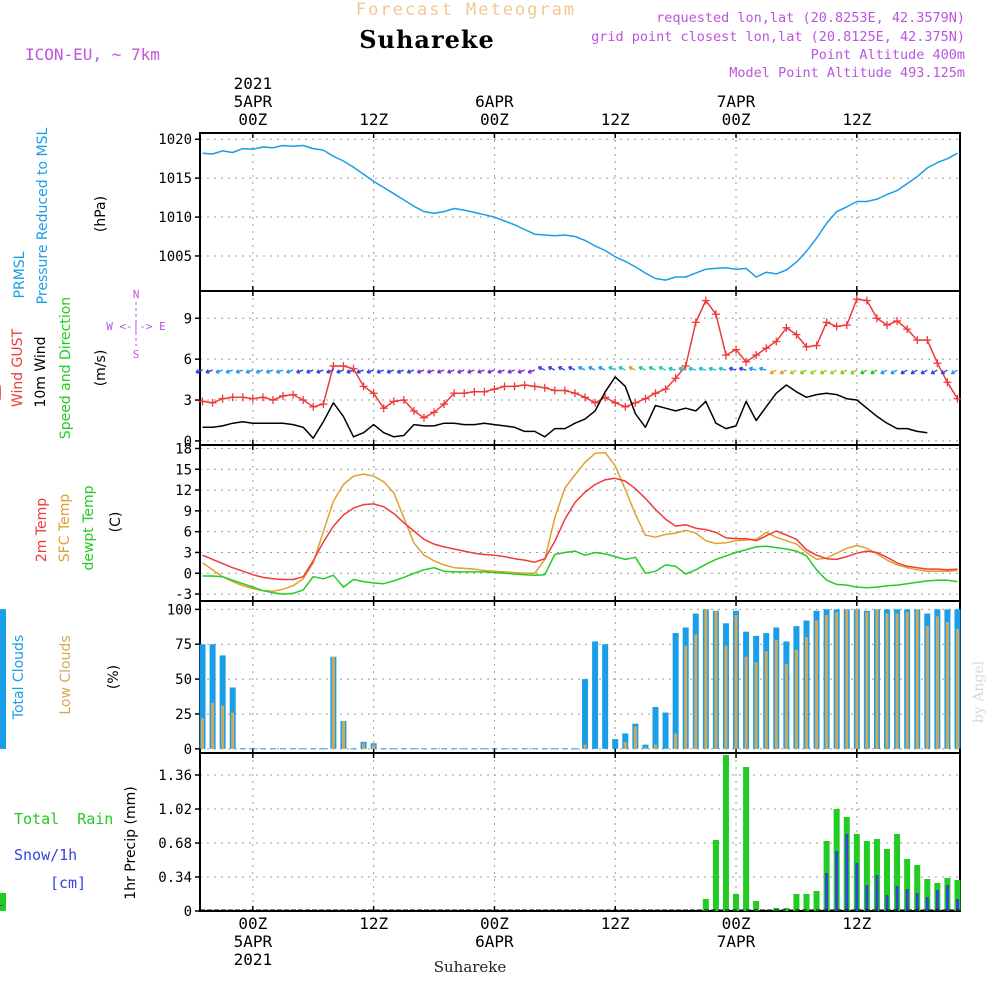  What do you see at coordinates (175, 878) in the screenshot?
I see `y-tick-label: 0.34` at bounding box center [175, 878].